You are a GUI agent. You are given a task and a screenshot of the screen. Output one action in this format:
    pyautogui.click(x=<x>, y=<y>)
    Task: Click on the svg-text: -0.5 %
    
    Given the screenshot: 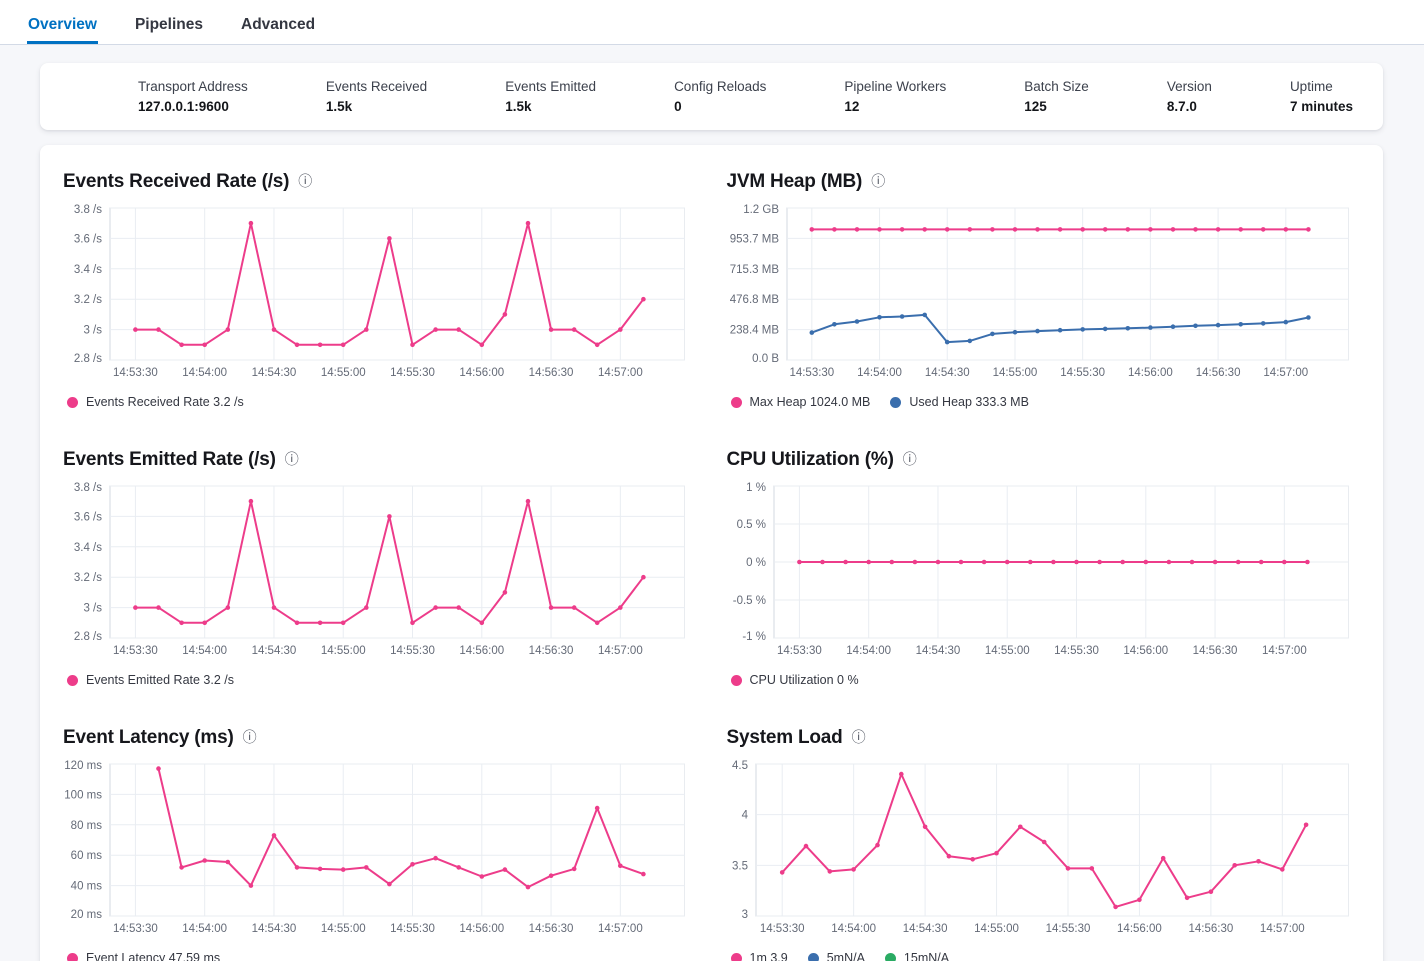 What is the action you would take?
    pyautogui.click(x=748, y=601)
    